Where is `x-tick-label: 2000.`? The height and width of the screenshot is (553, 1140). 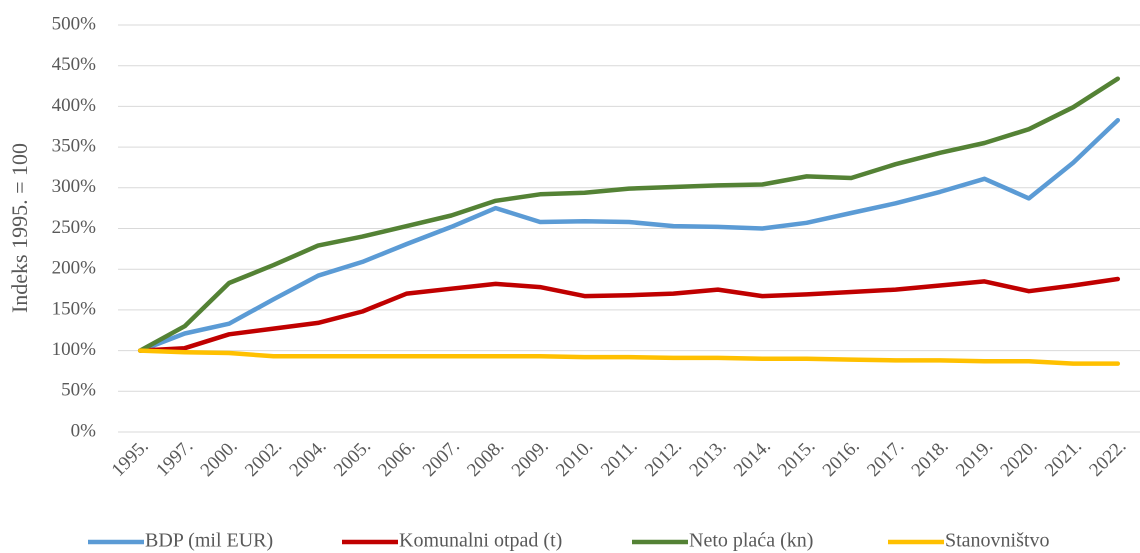 x-tick-label: 2000. is located at coordinates (219, 458).